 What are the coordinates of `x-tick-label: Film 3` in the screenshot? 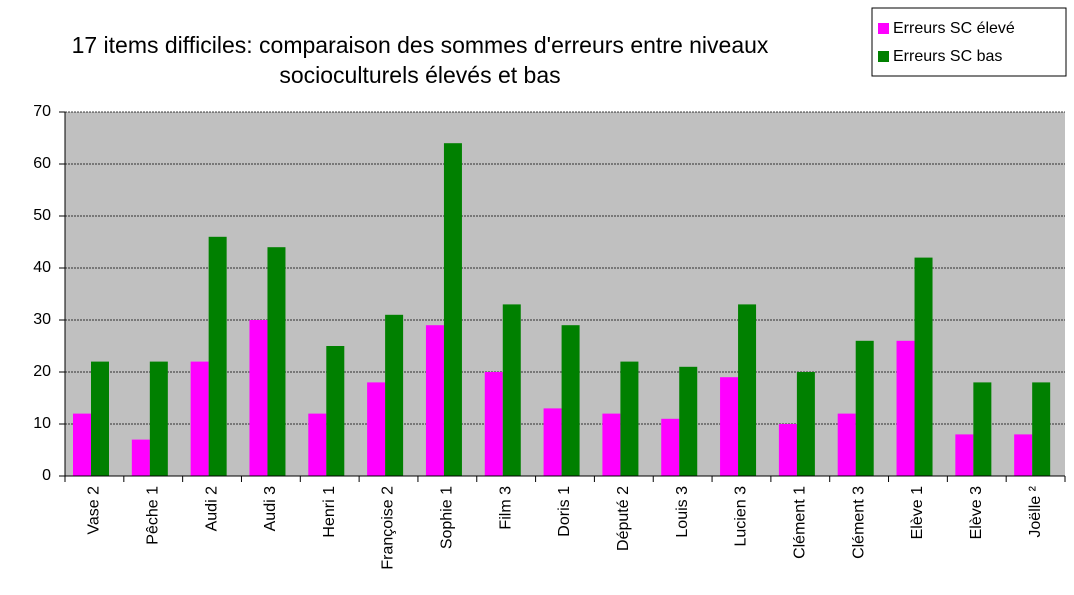 It's located at (505, 508).